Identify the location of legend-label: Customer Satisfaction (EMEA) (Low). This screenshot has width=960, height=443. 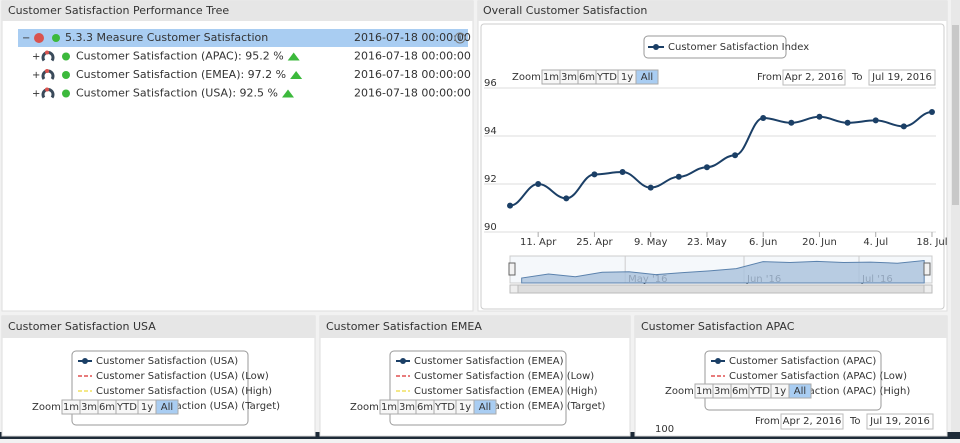
(504, 376).